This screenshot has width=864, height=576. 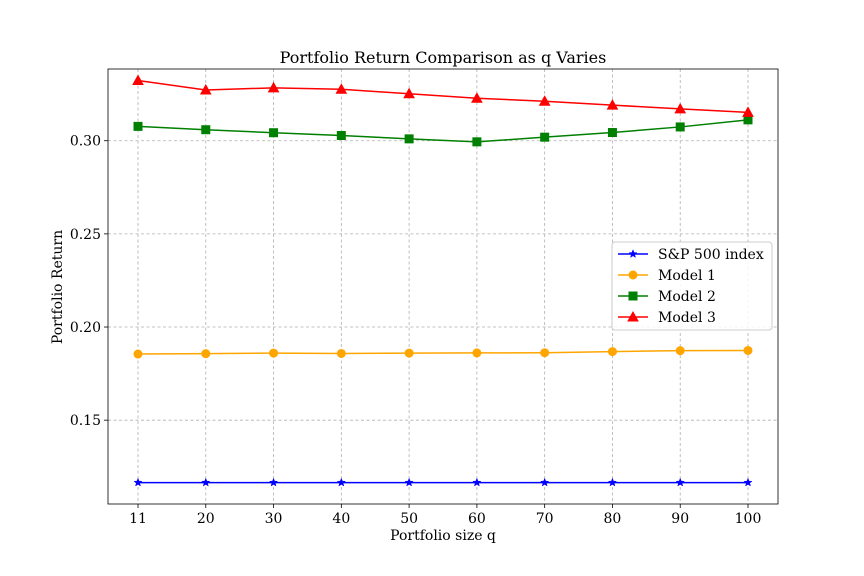 What do you see at coordinates (443, 536) in the screenshot?
I see `x-axis-label: Portfolio size q` at bounding box center [443, 536].